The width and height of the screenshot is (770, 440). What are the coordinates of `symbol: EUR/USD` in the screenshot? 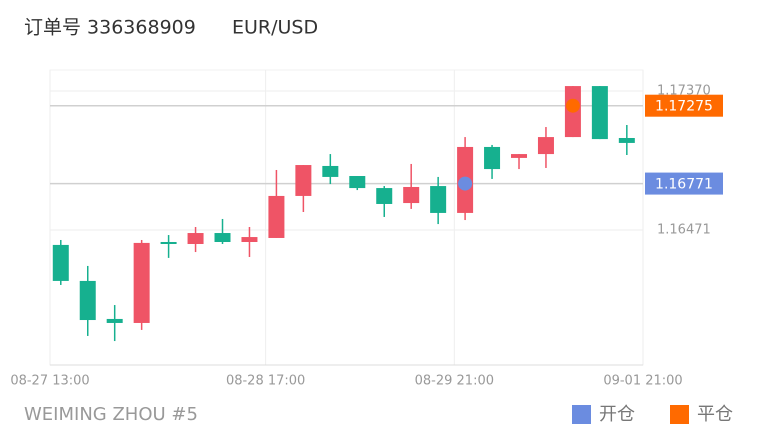 It's located at (275, 28).